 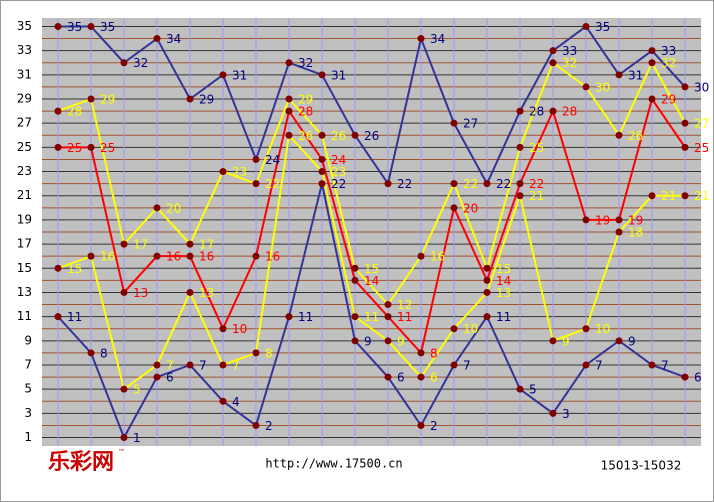 I want to click on value-label: 26, so click(x=338, y=136).